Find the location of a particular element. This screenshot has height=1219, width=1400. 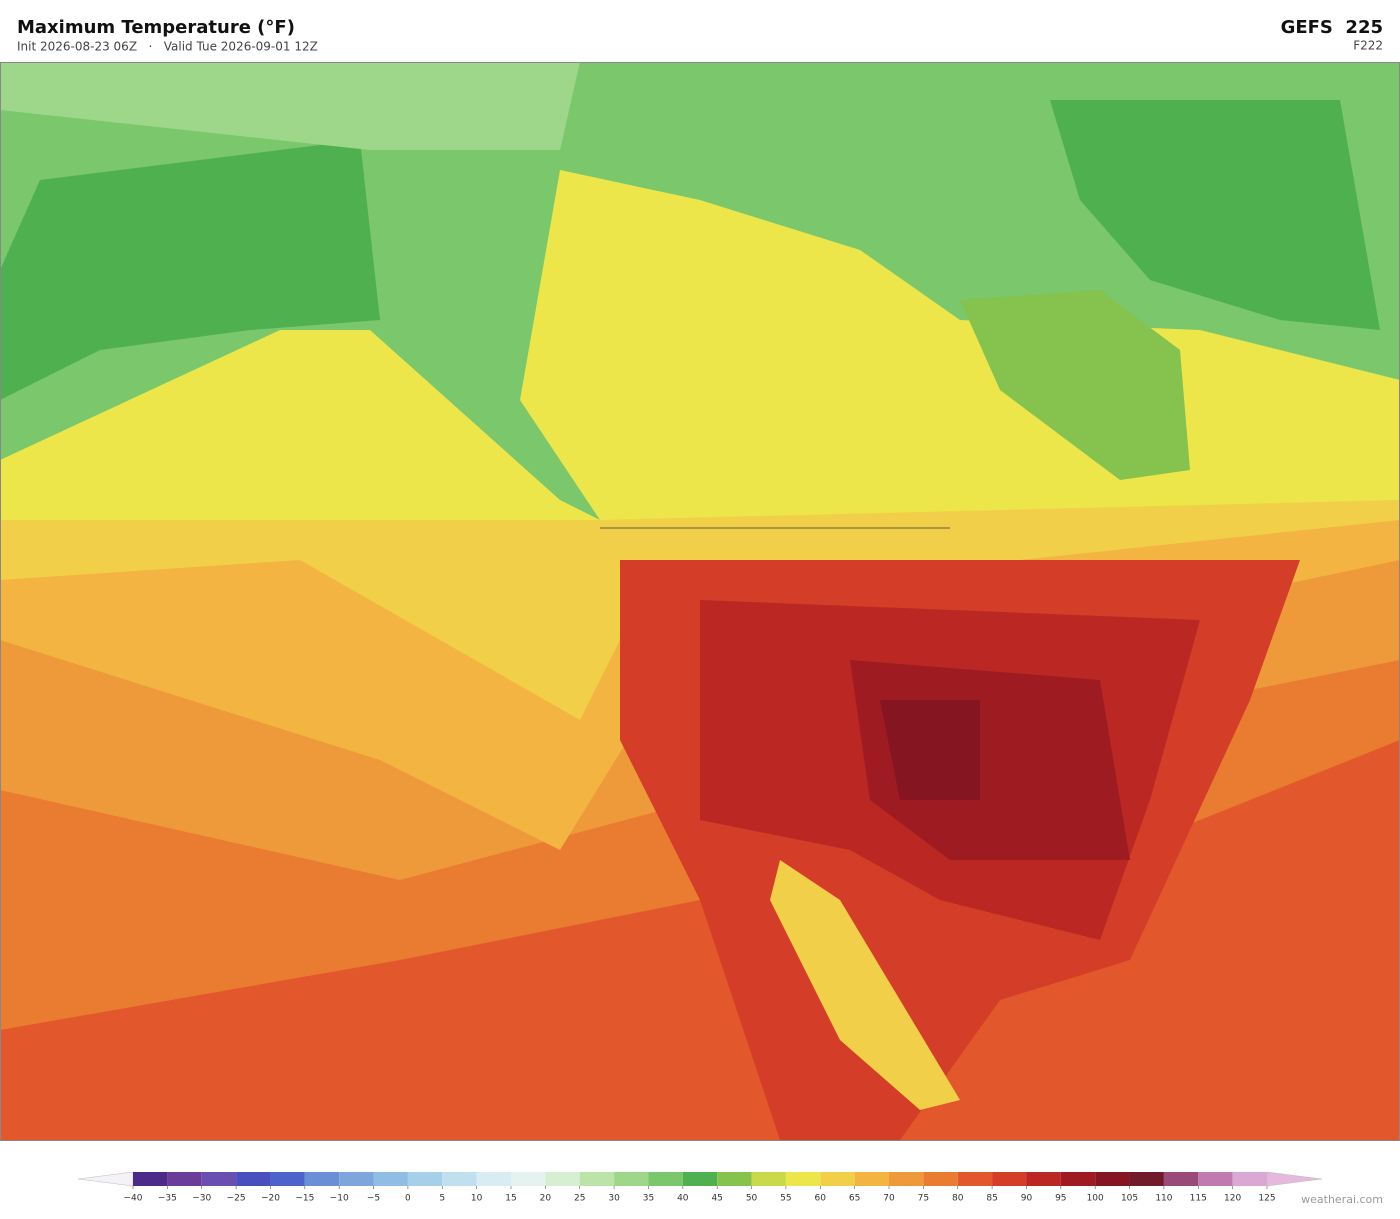

tick-label: 60 is located at coordinates (821, 1199).